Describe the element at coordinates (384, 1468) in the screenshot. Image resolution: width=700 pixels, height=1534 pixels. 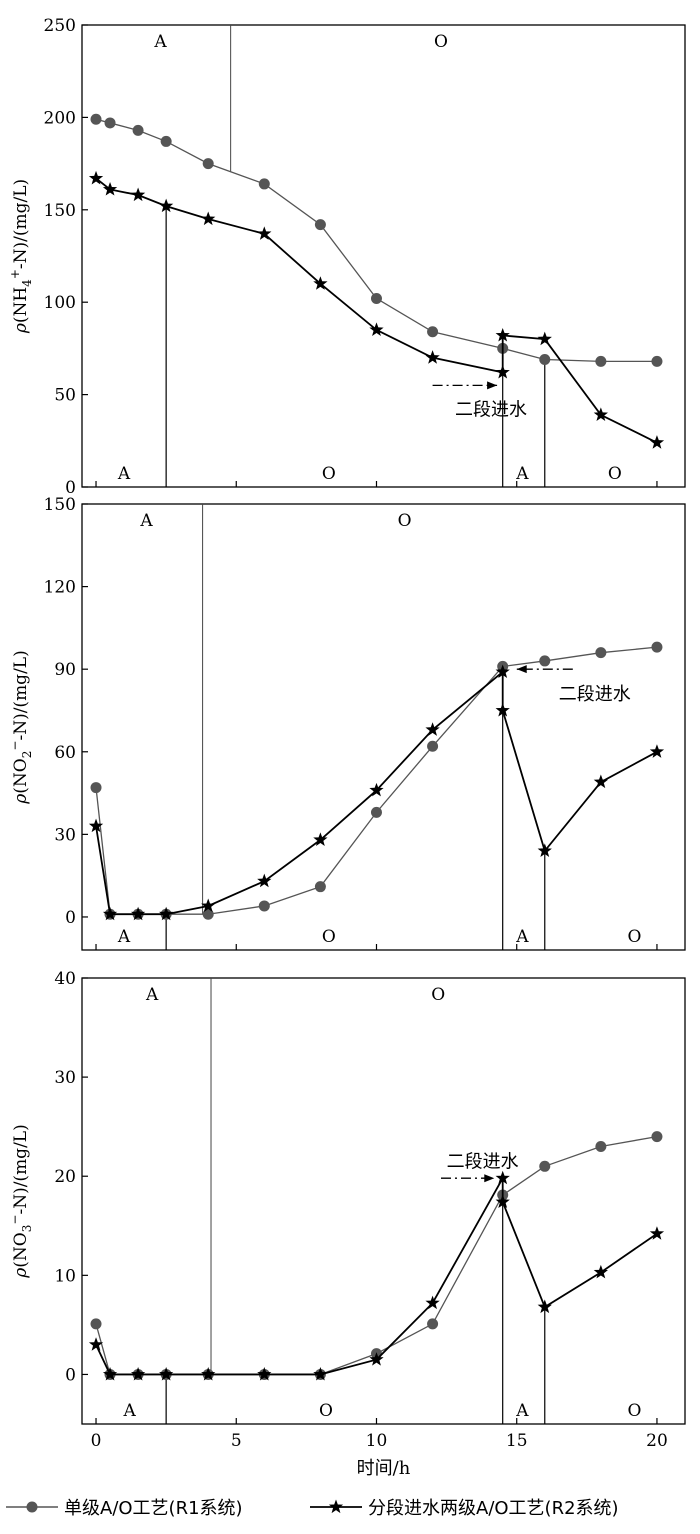
I see `x-axis-label: 时间/h` at that location.